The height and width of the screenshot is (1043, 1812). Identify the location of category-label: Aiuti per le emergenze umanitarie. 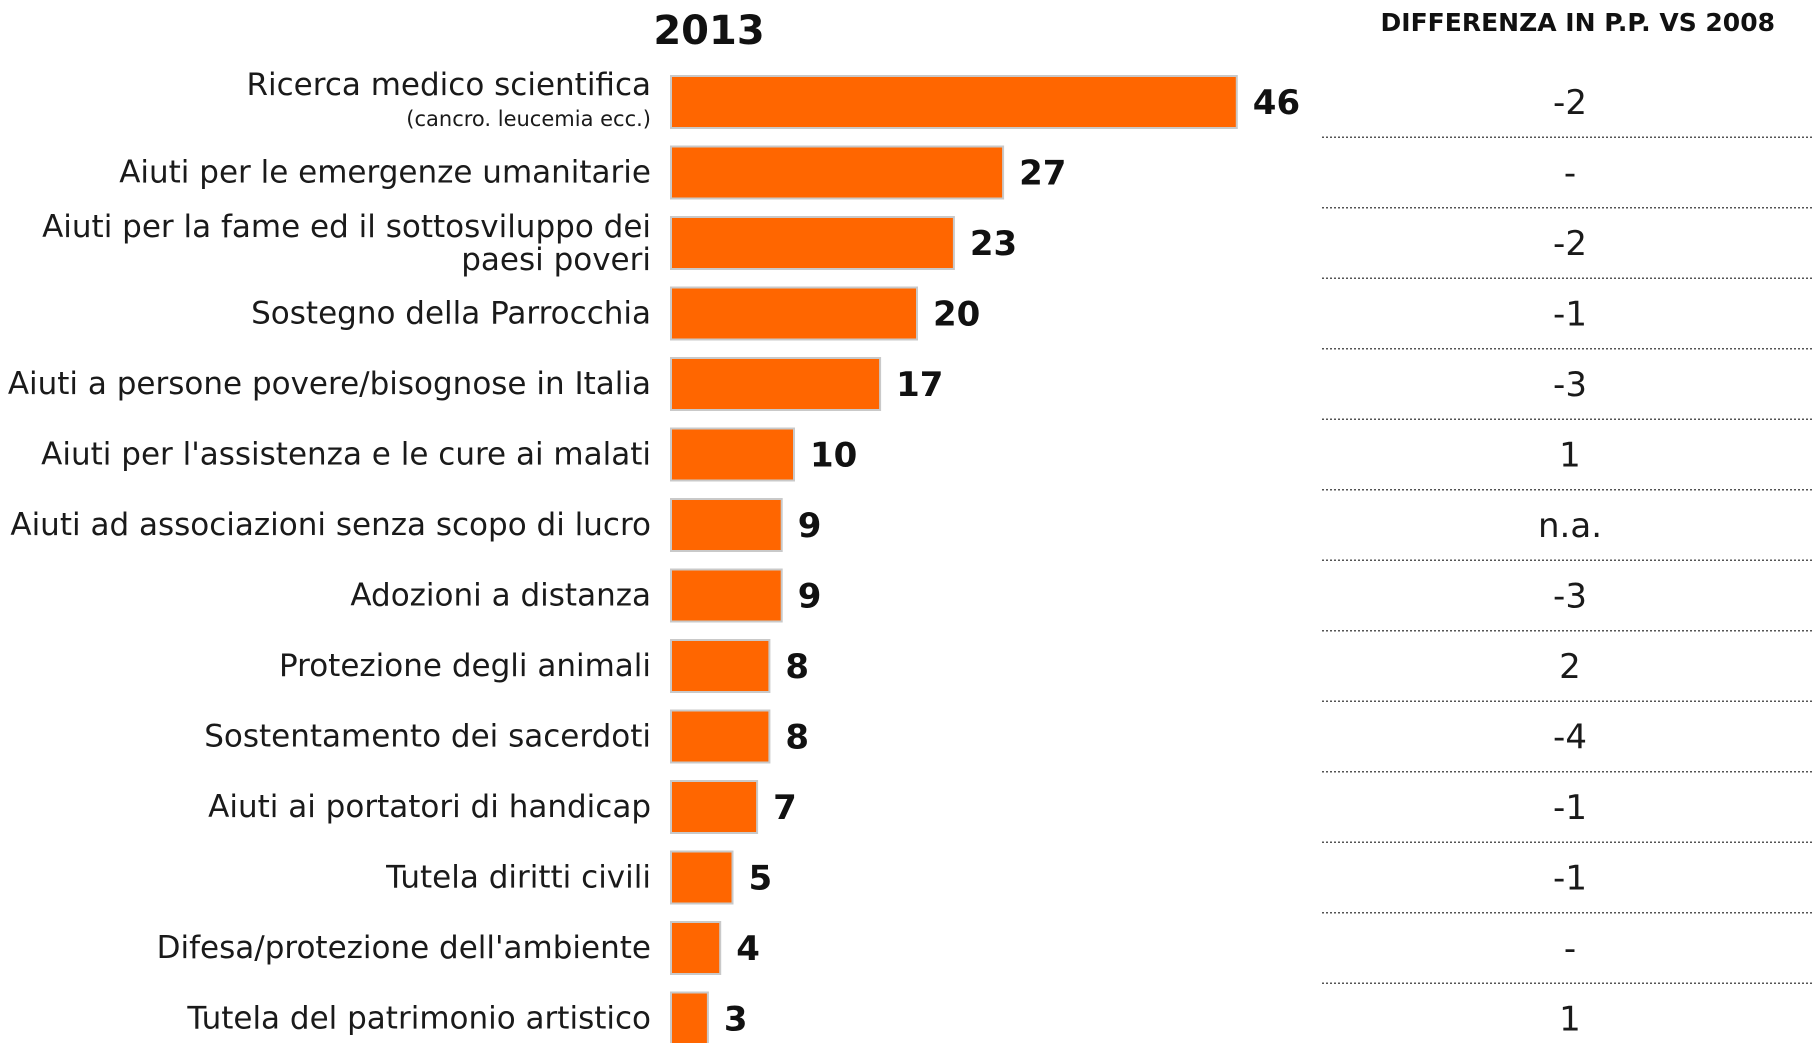
(385, 173).